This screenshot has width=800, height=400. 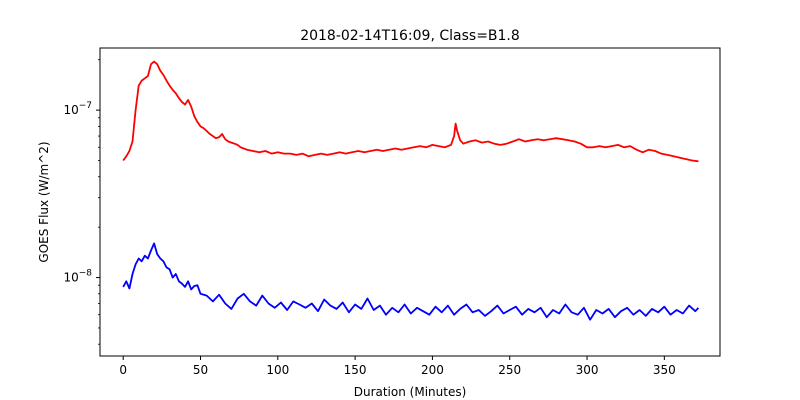 I want to click on x-tick-label: 200, so click(x=432, y=370).